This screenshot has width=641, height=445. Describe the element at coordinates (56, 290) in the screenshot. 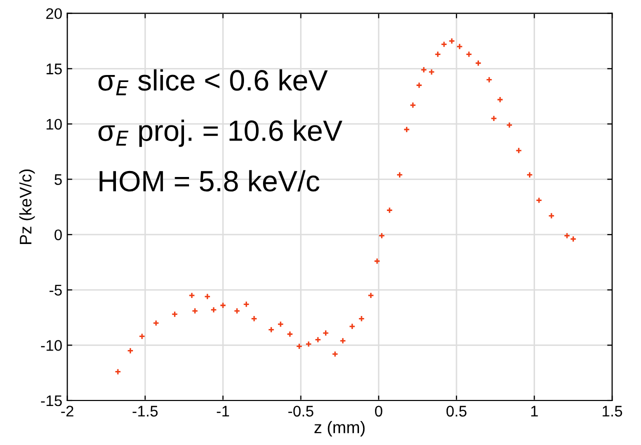

I see `y-tick-label: -5` at that location.